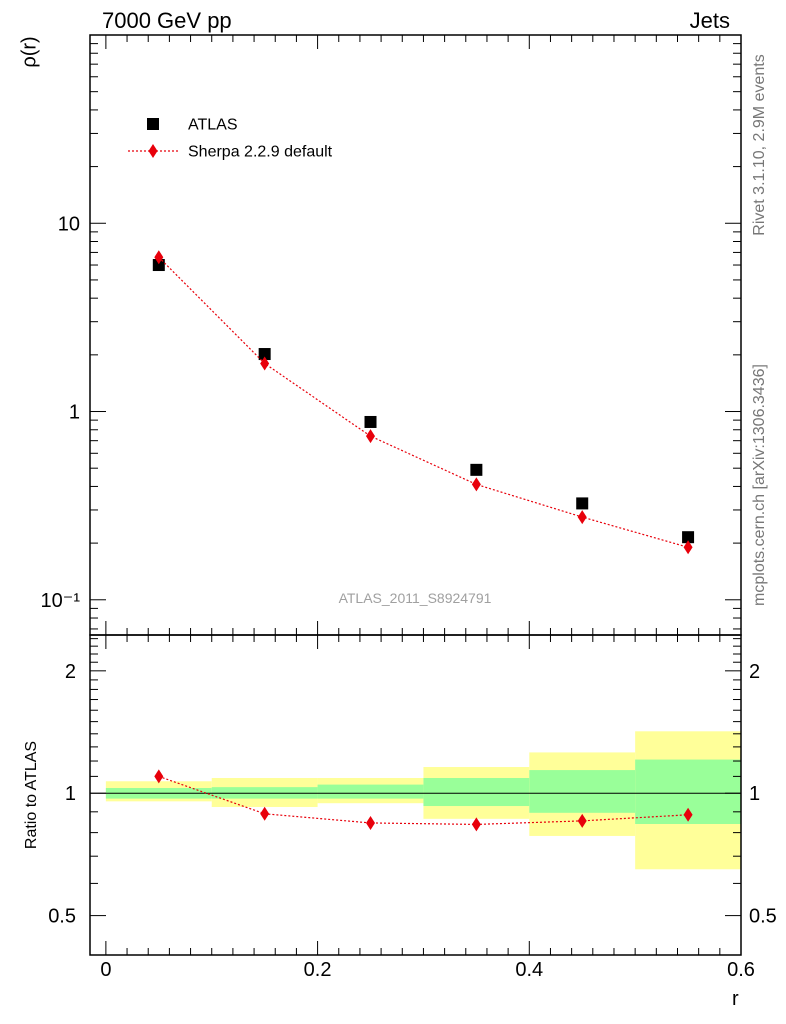 Image resolution: width=786 pixels, height=1024 pixels. I want to click on y-tick-label: 1, so click(74, 413).